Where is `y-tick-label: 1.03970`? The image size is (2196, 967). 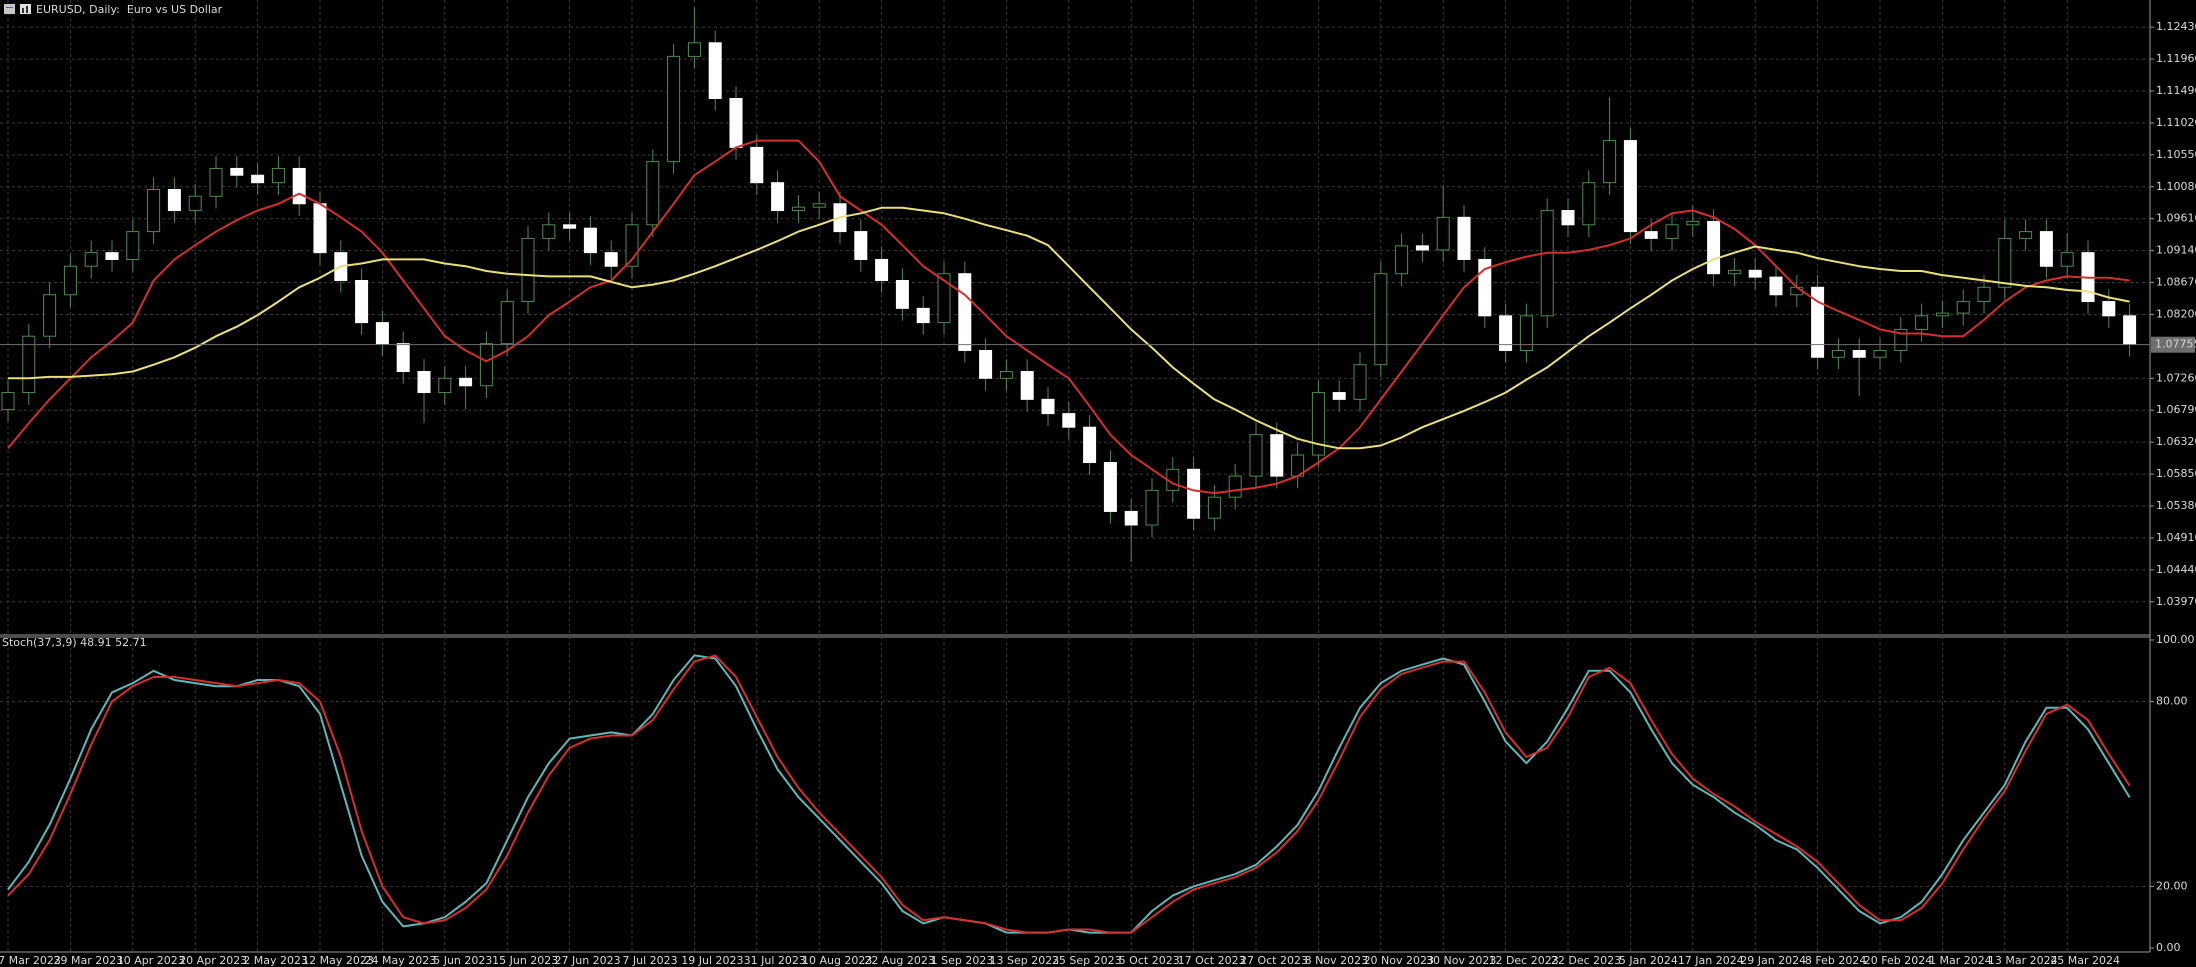
y-tick-label: 1.03970 is located at coordinates (2176, 601).